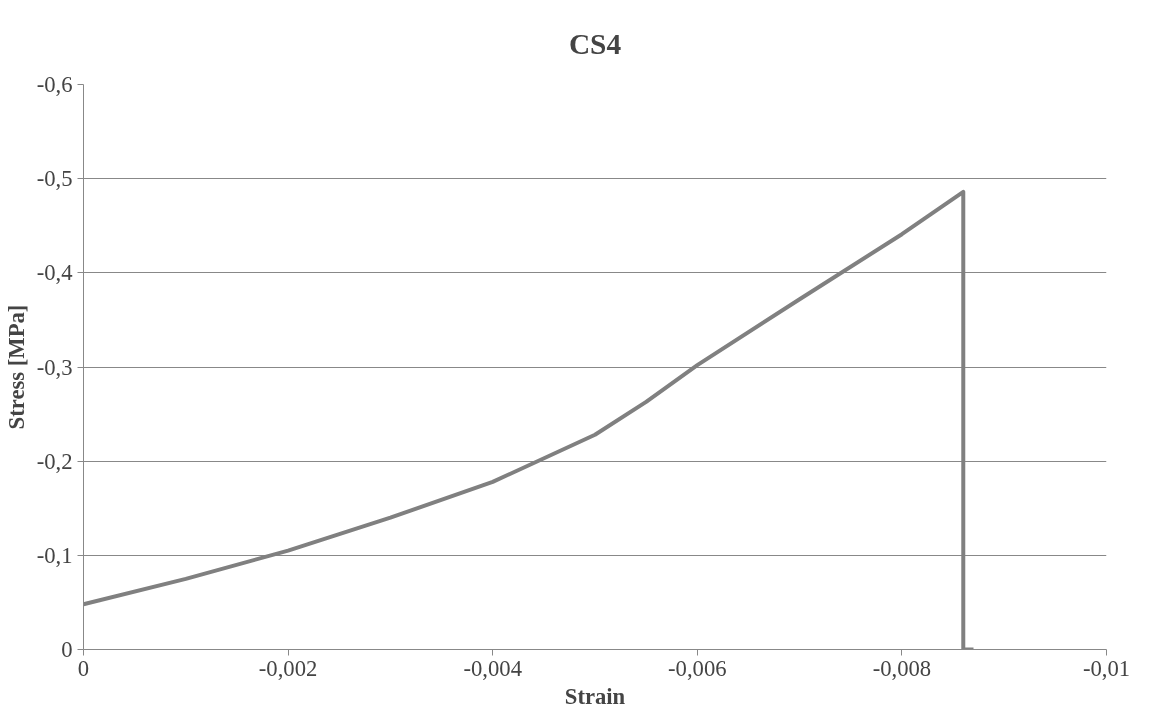 This screenshot has width=1156, height=711. I want to click on x-tick-label: 0, so click(83, 668).